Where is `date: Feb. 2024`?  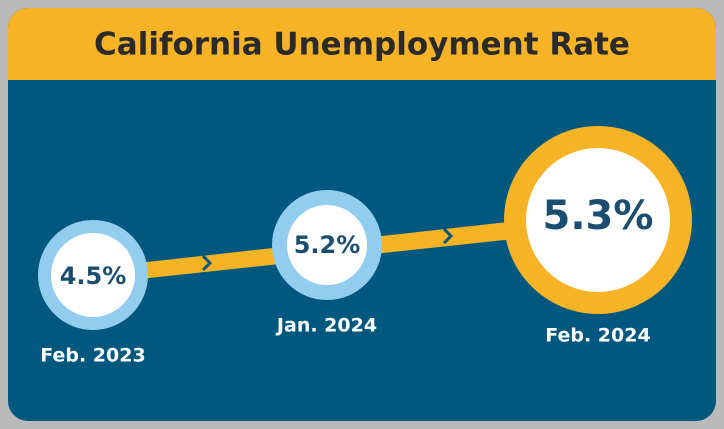 date: Feb. 2024 is located at coordinates (597, 336).